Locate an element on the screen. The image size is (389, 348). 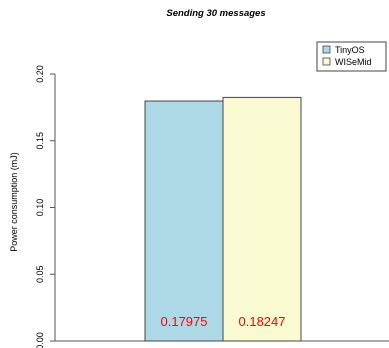
y-tick-label: 0.00 is located at coordinates (40, 340).